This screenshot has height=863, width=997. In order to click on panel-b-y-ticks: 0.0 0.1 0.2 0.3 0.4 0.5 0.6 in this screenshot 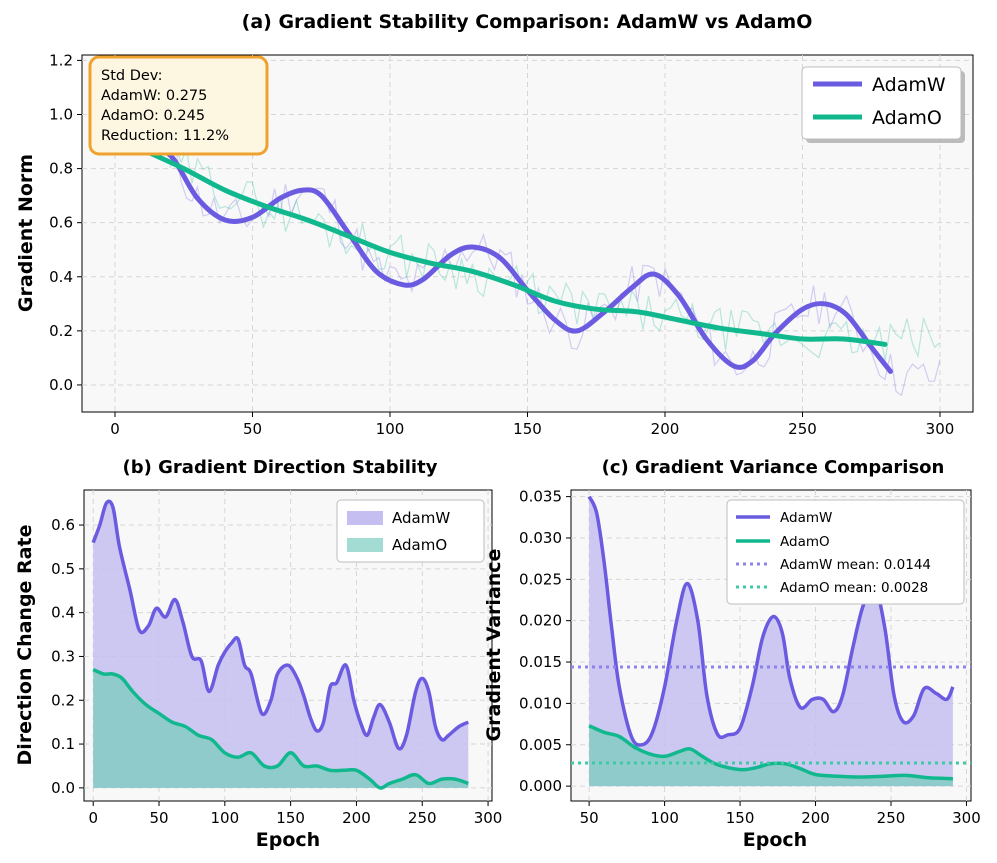, I will do `click(67, 656)`.